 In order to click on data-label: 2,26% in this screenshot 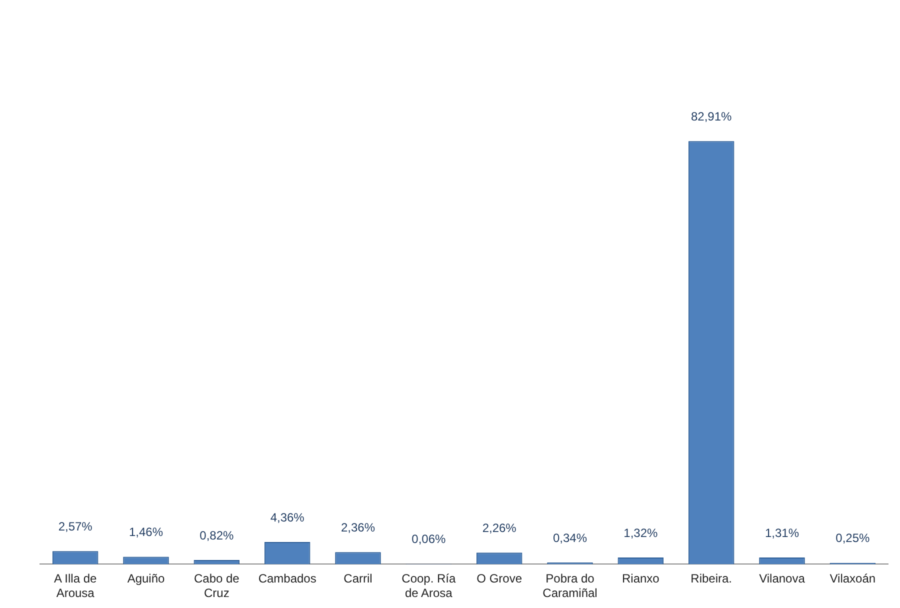, I will do `click(499, 527)`.